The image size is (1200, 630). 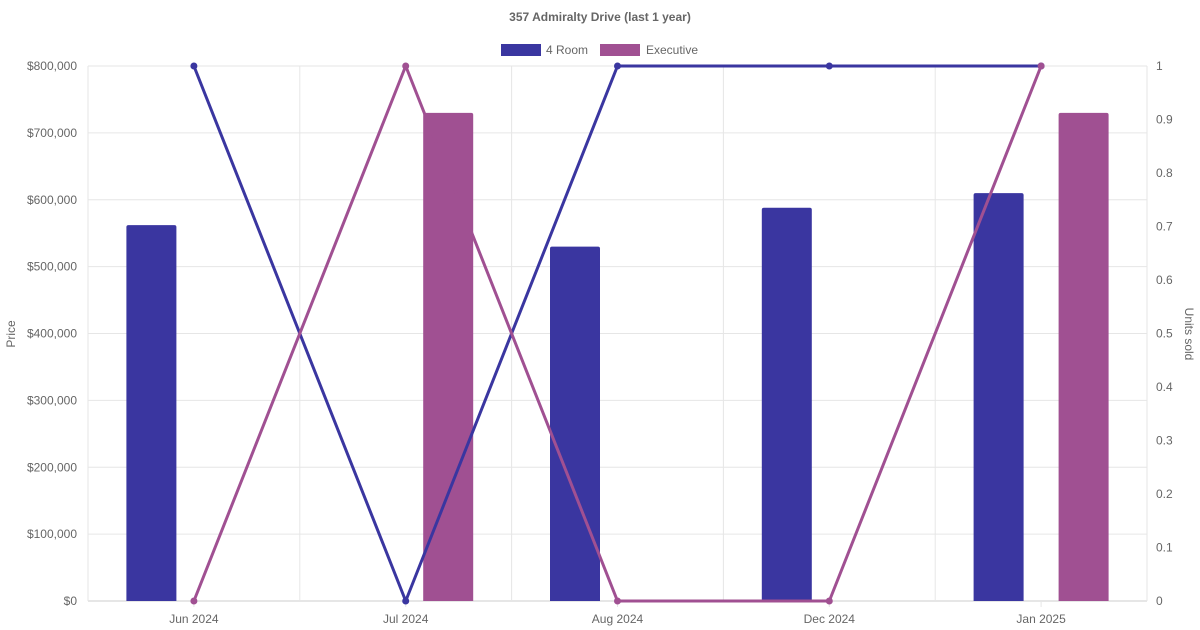 What do you see at coordinates (1164, 120) in the screenshot?
I see `y-right-tick-label: 0.9` at bounding box center [1164, 120].